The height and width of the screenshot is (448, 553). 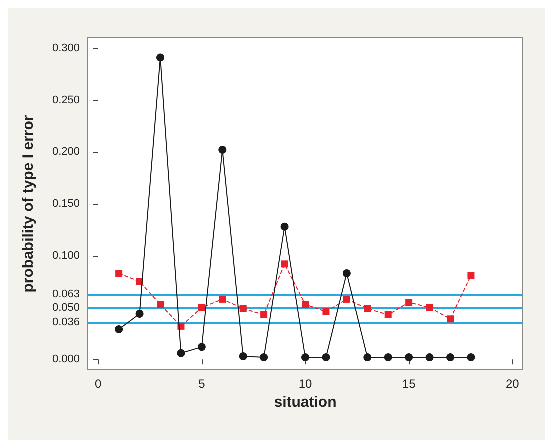 What do you see at coordinates (409, 384) in the screenshot?
I see `x-tick-label: 15` at bounding box center [409, 384].